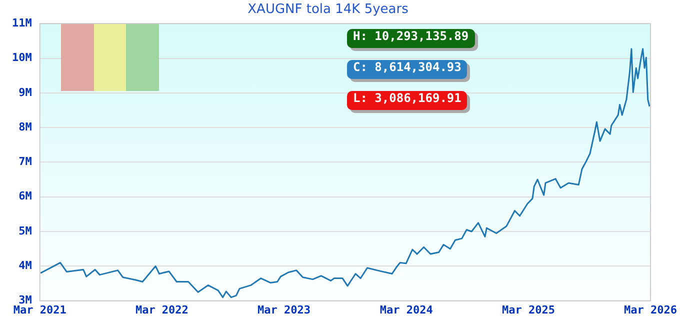 The height and width of the screenshot is (320, 680). I want to click on annotation: H: 10,293,135.89, so click(411, 38).